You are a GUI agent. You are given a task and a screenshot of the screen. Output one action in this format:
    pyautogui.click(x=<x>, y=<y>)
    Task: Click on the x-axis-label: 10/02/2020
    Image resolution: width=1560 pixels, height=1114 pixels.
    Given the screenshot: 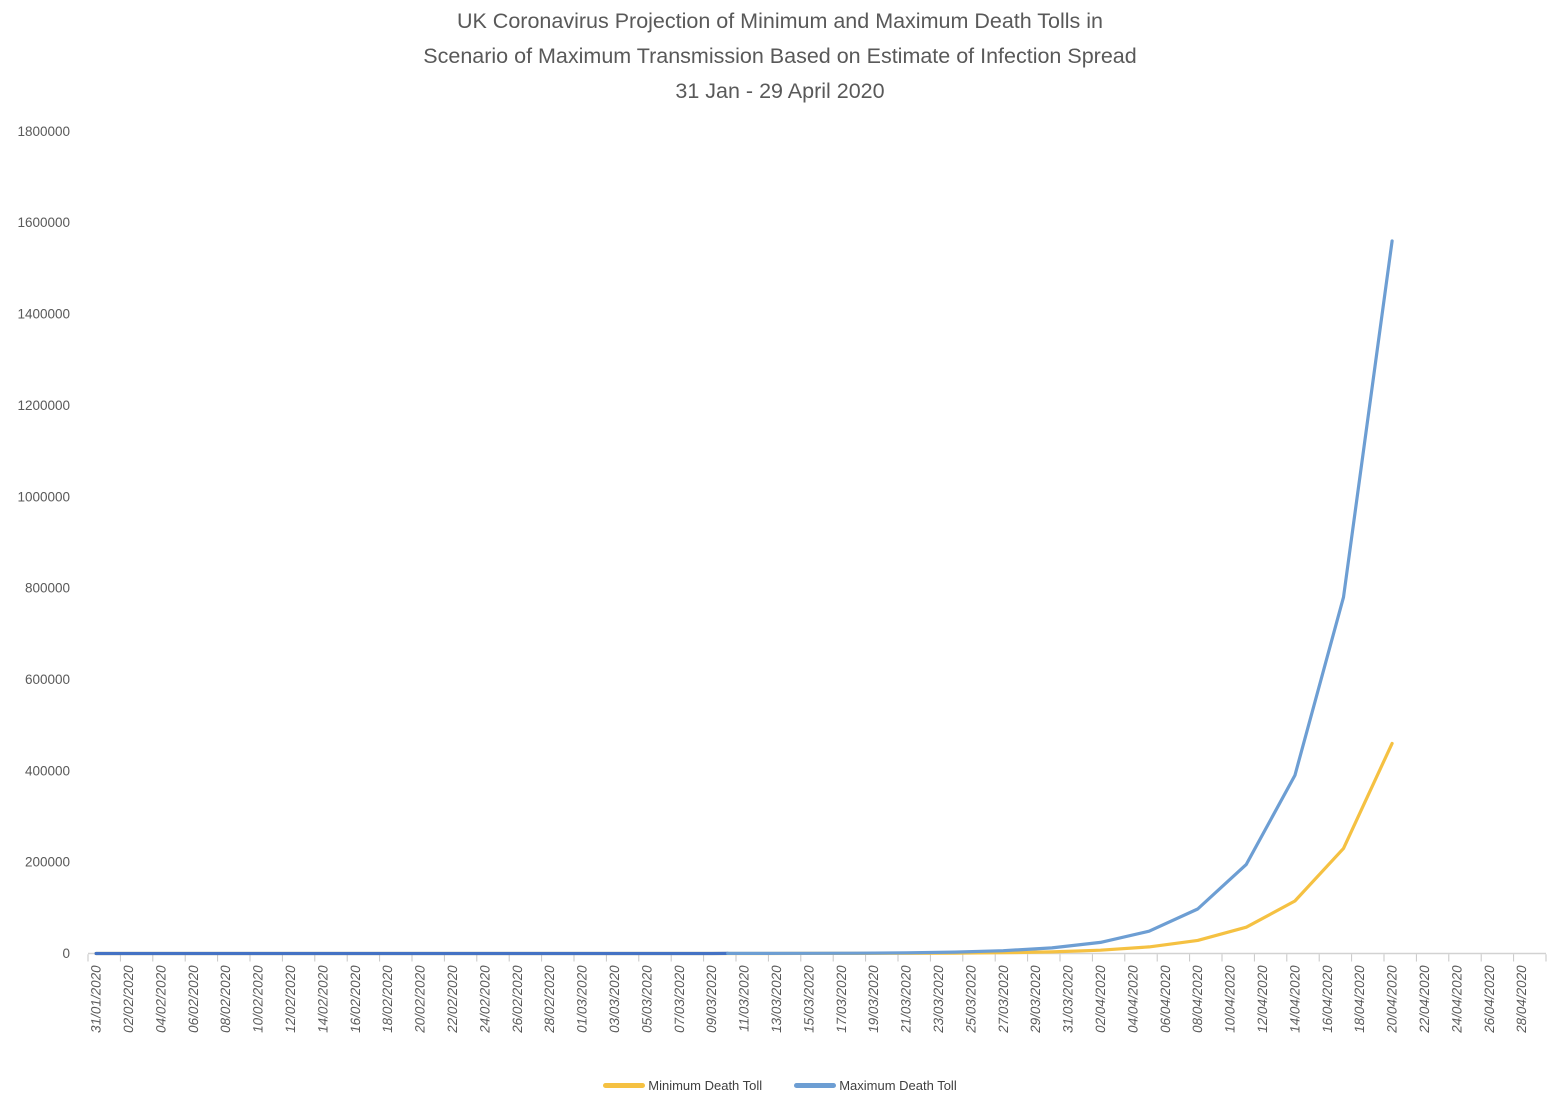 What is the action you would take?
    pyautogui.click(x=258, y=998)
    